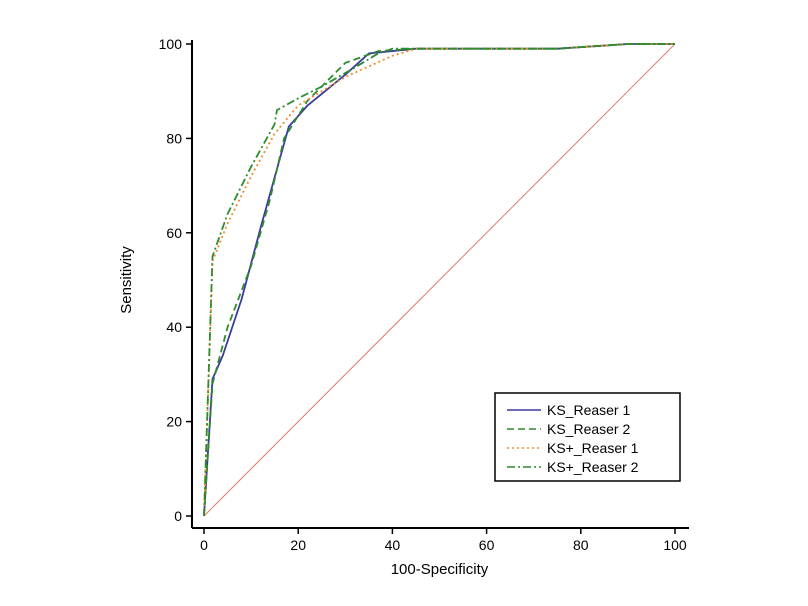 The width and height of the screenshot is (808, 606). I want to click on y-tick-label: 0, so click(178, 516).